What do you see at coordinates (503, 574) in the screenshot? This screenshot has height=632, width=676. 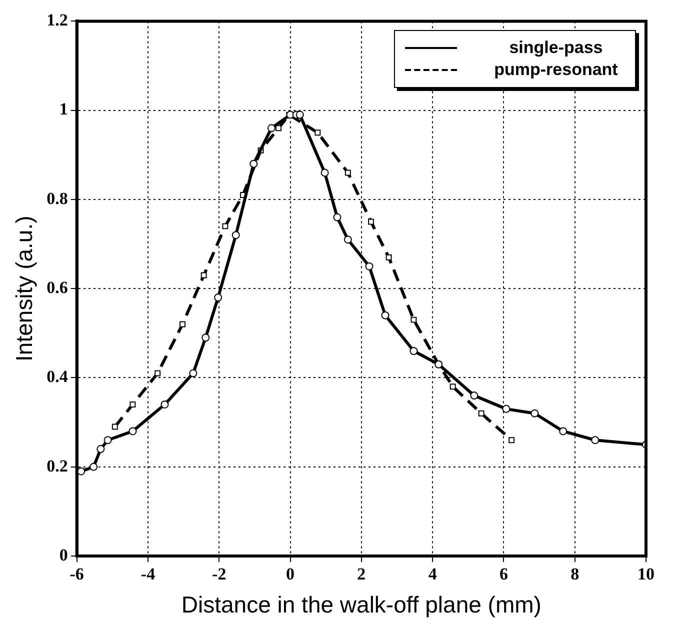 I see `x-tick-label: 6` at bounding box center [503, 574].